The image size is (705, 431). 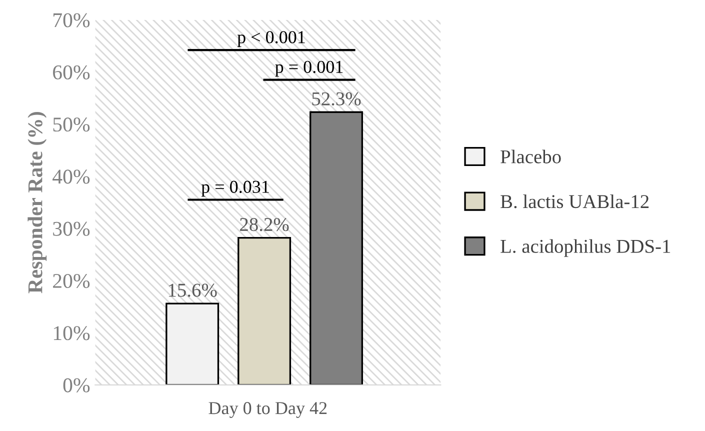 What do you see at coordinates (585, 248) in the screenshot?
I see `legend-label: L. acidophilus DDS-1` at bounding box center [585, 248].